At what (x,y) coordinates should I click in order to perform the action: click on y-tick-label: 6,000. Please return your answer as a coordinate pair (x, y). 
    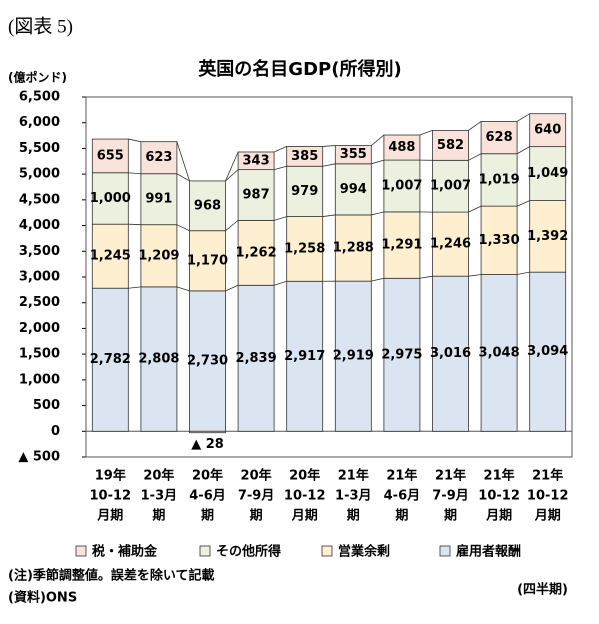
    Looking at the image, I should click on (39, 122).